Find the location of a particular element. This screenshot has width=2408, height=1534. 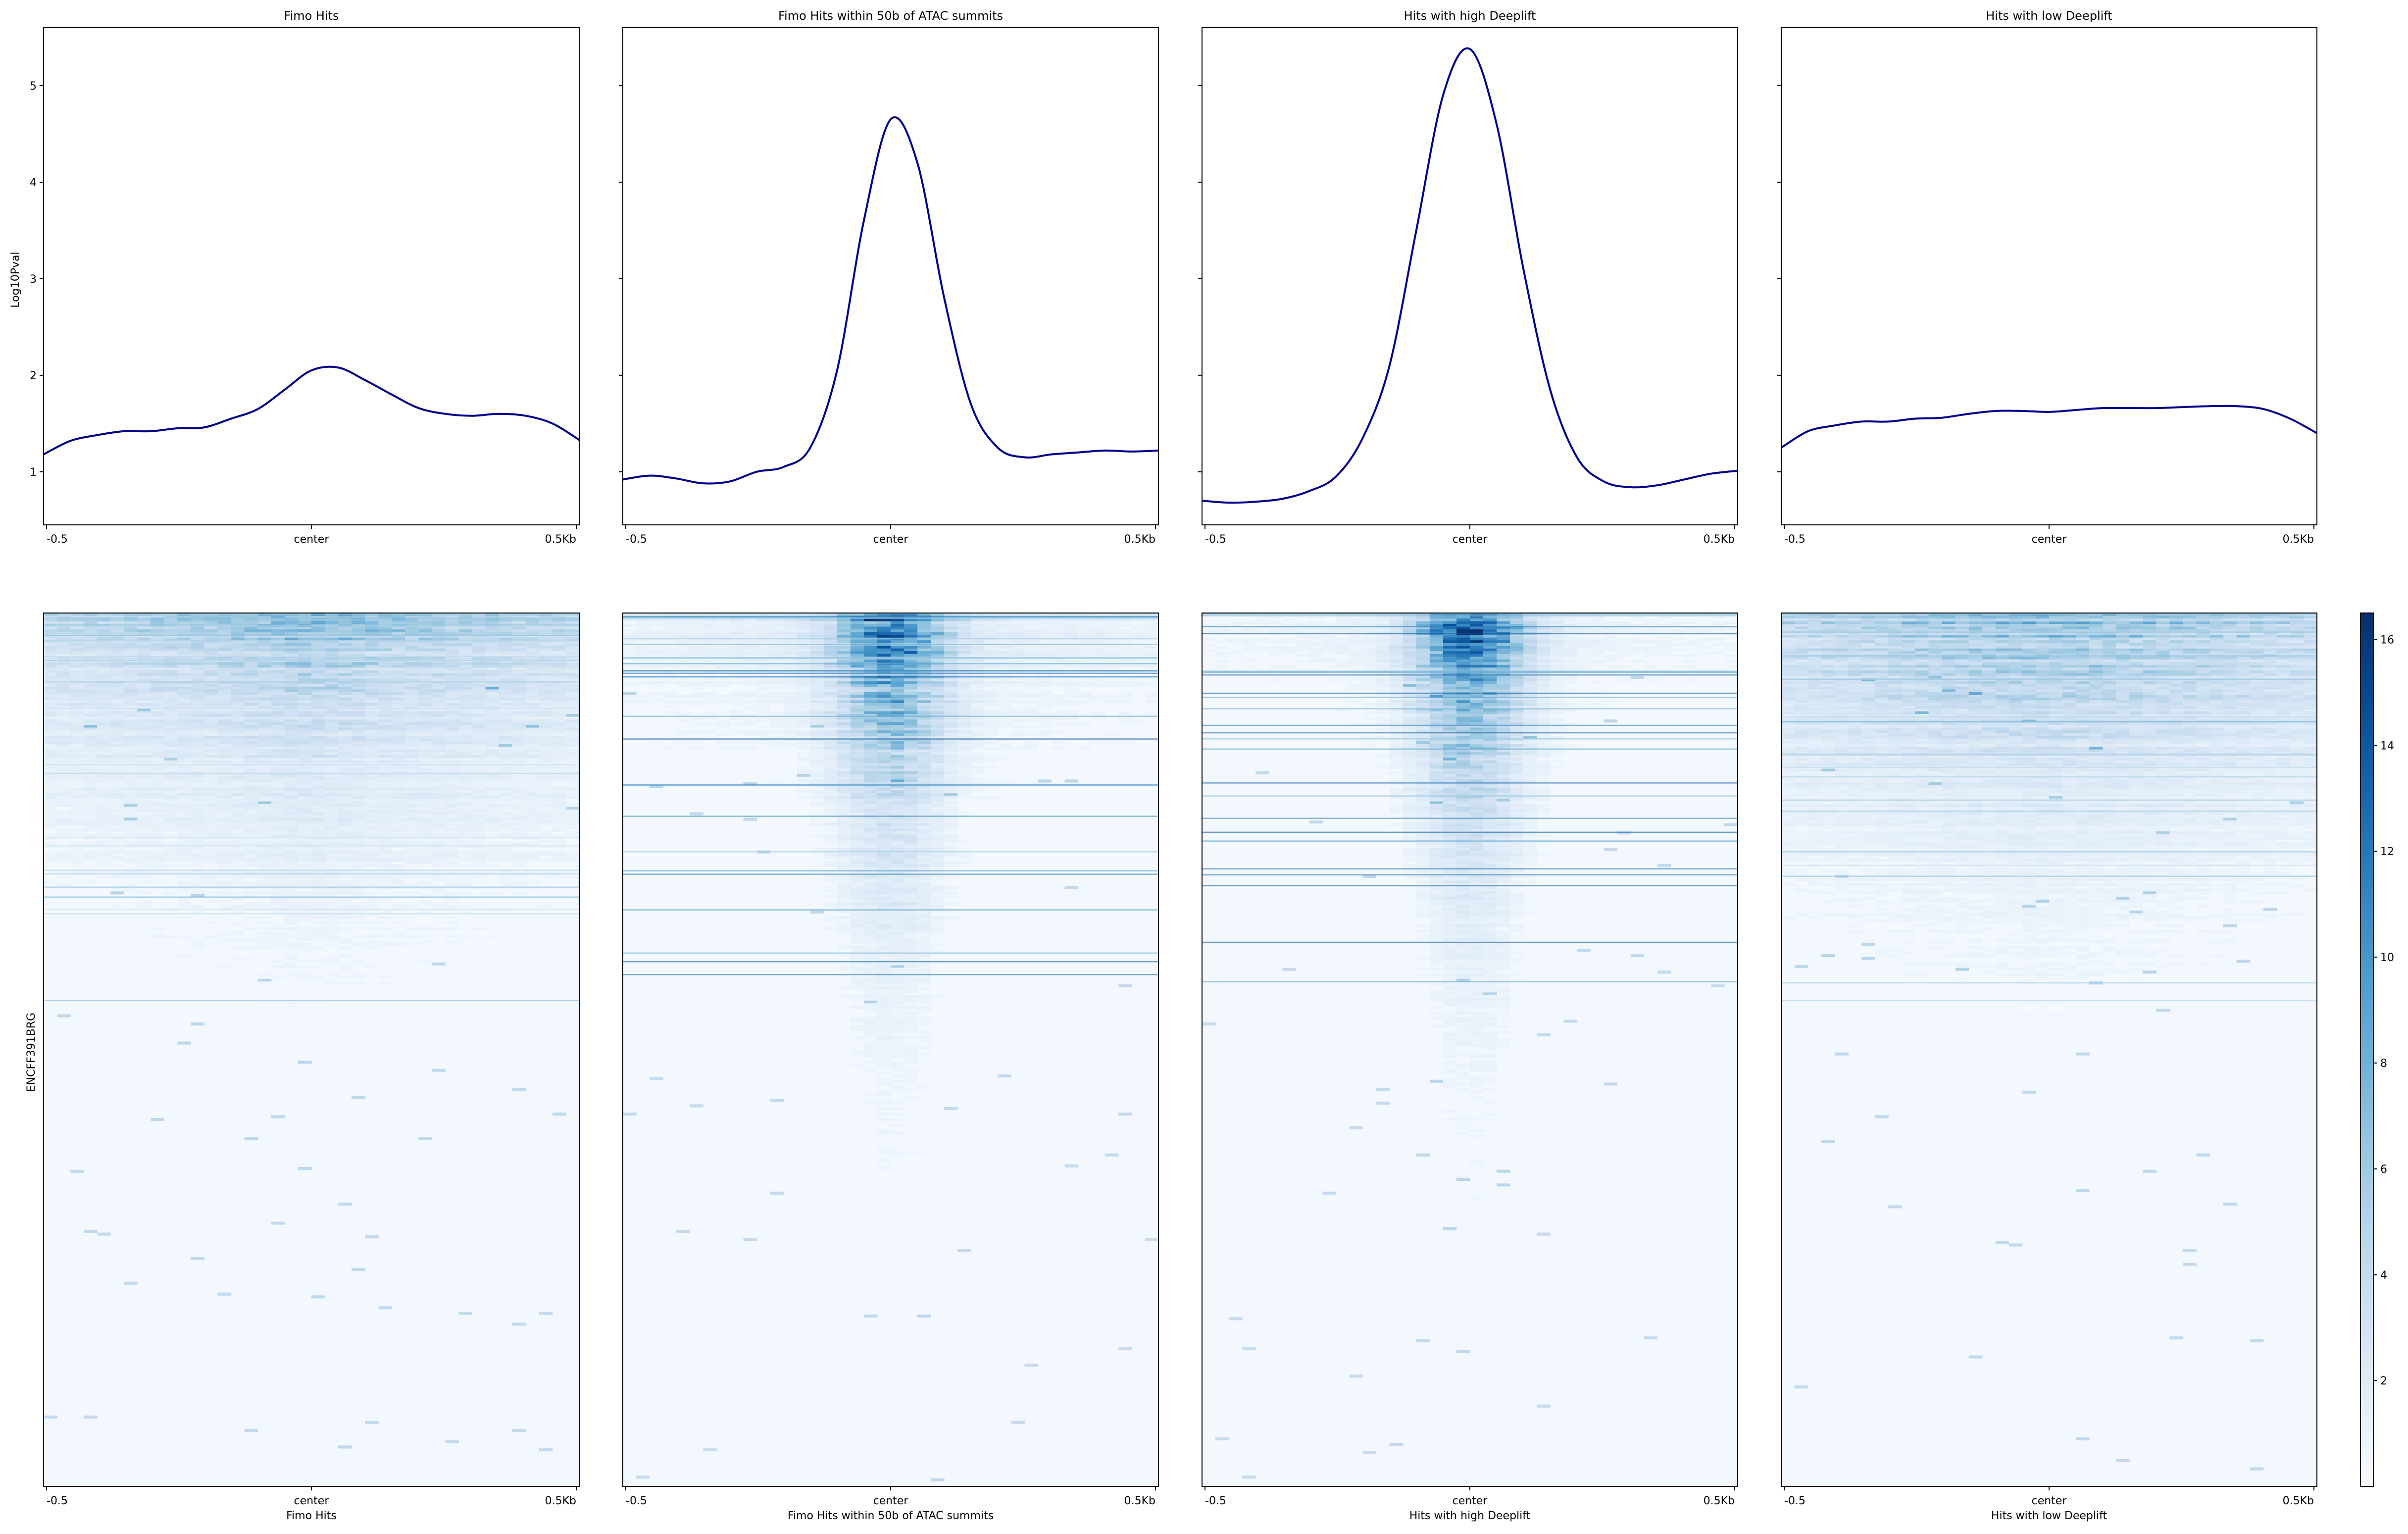

profile-line is located at coordinates (1470, 275).